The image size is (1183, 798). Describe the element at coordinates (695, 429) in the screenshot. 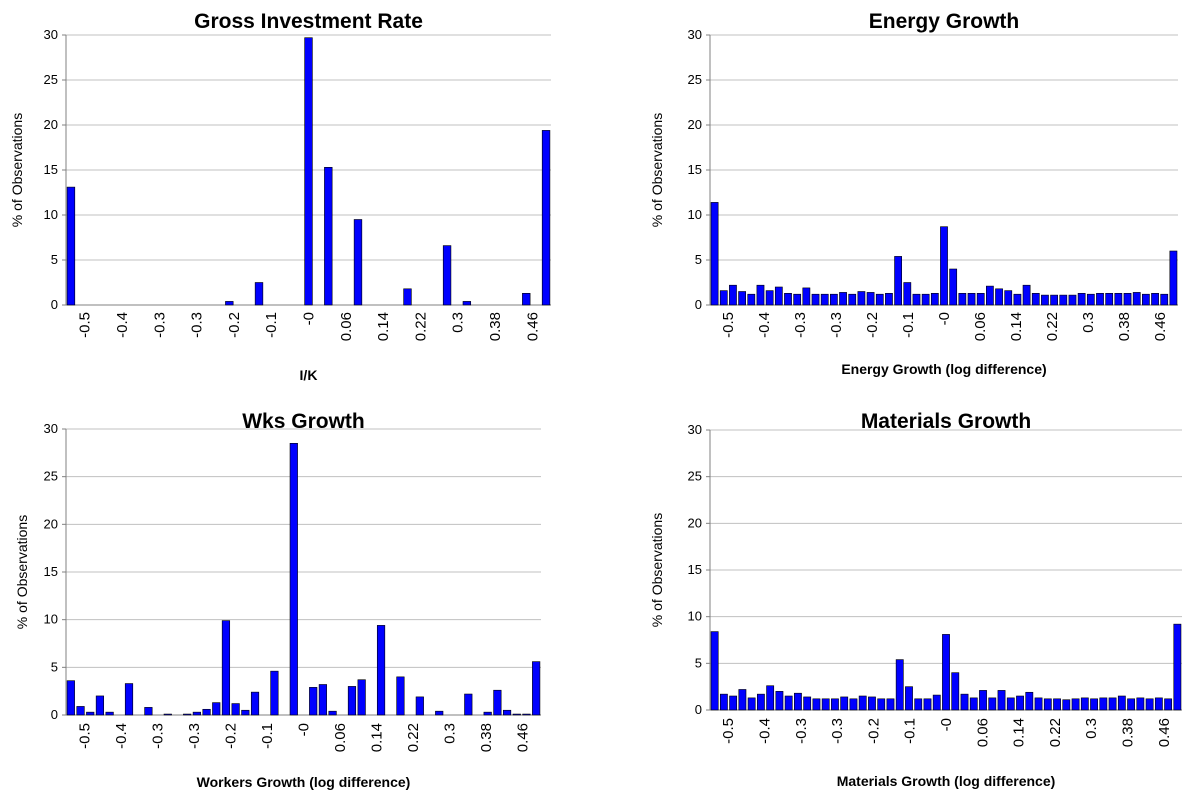

I see `y-tick-label: 30` at that location.